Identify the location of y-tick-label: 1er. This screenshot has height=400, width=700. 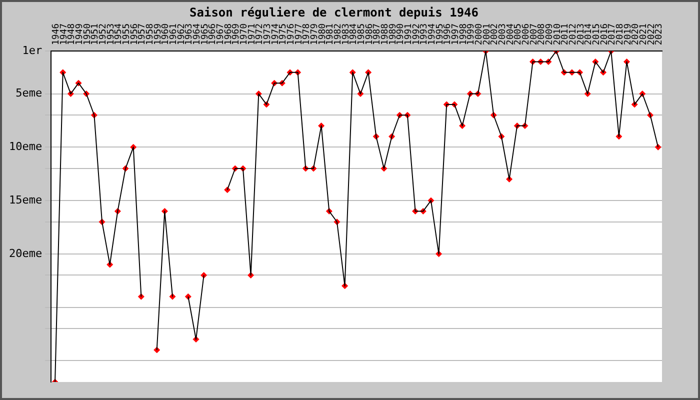
(32, 50).